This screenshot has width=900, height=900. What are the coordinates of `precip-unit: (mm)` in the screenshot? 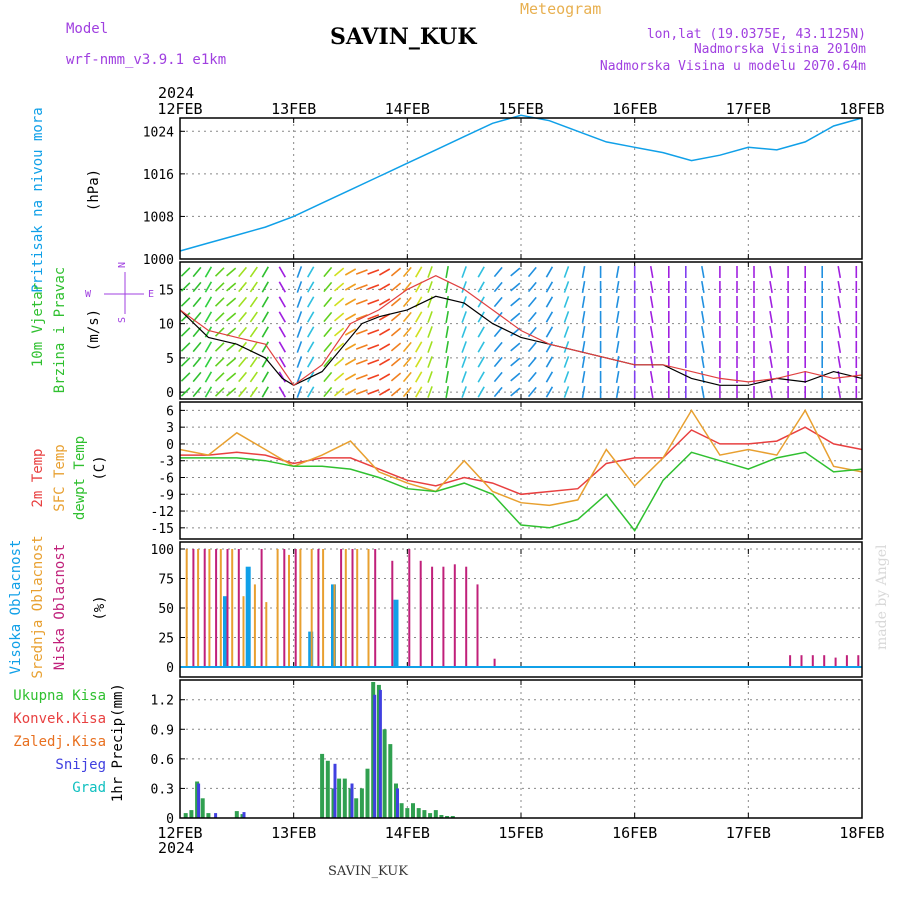 It's located at (118, 700).